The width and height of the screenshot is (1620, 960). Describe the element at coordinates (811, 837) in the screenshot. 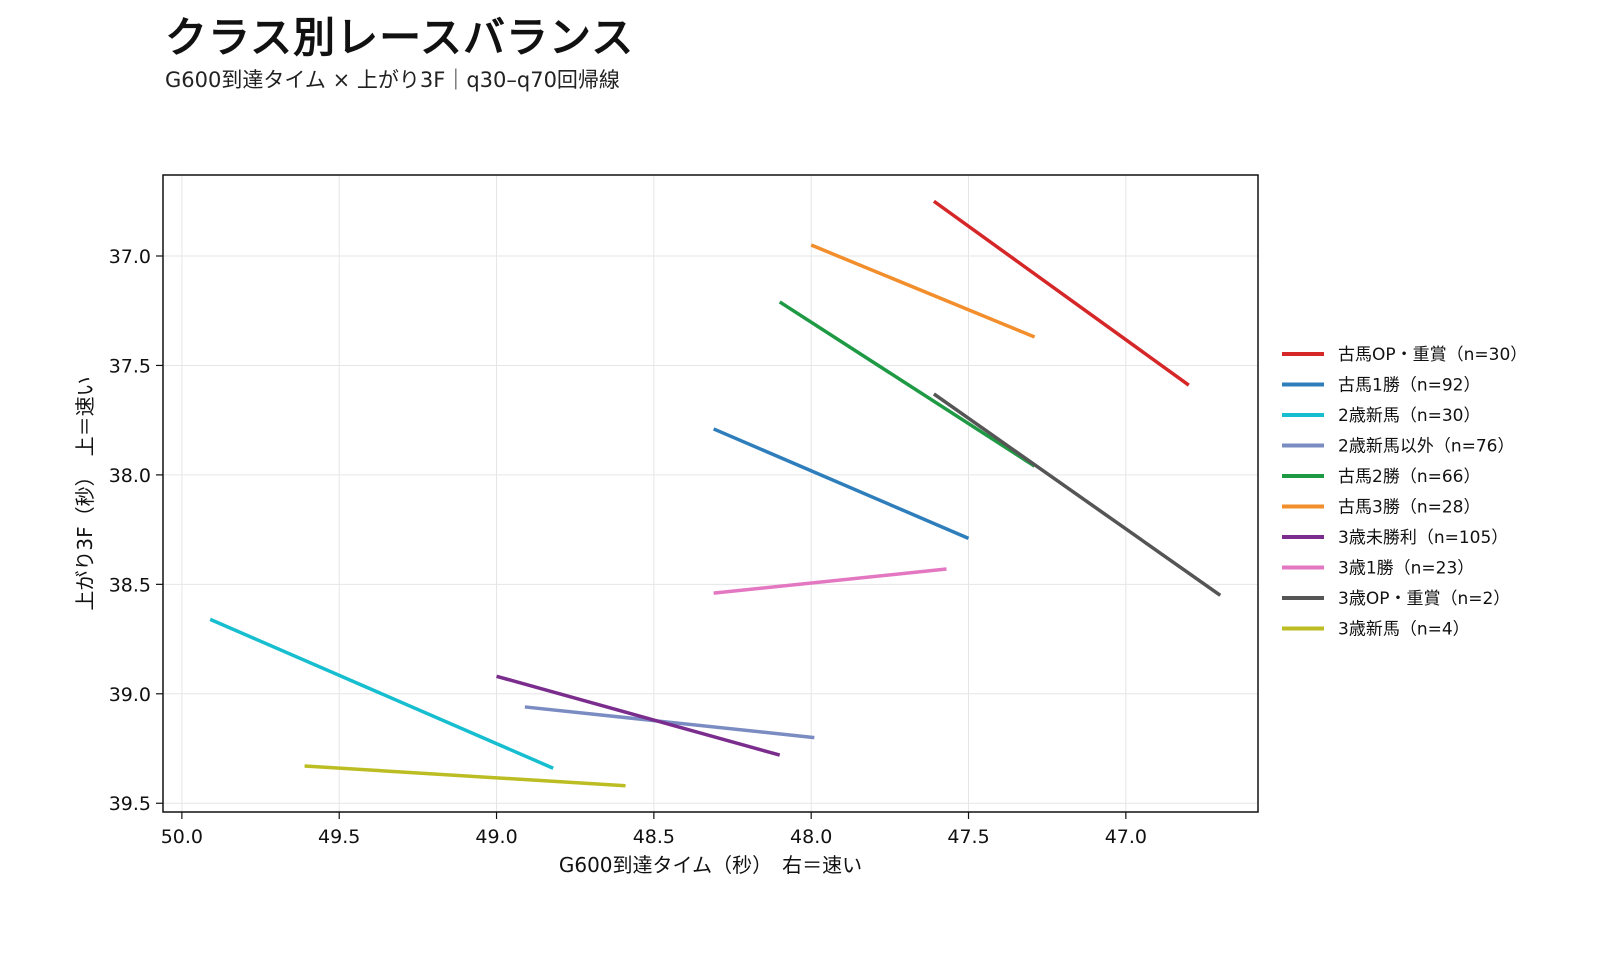

I see `x-tick-label: 48.0` at that location.